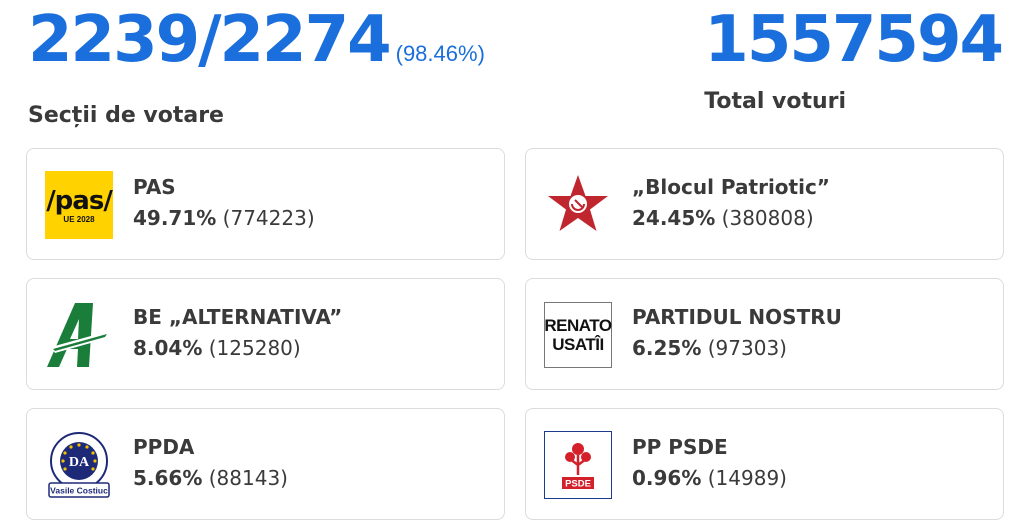 The height and width of the screenshot is (530, 1024). I want to click on party-percent: 8.04%, so click(168, 348).